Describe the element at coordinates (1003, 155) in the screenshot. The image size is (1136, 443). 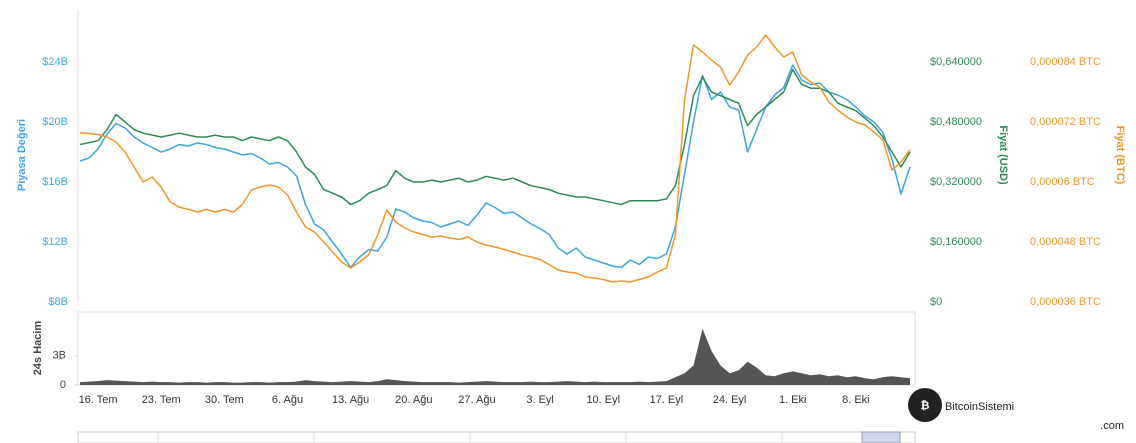
I see `y2-axis-title: Fiyat (USD)` at that location.